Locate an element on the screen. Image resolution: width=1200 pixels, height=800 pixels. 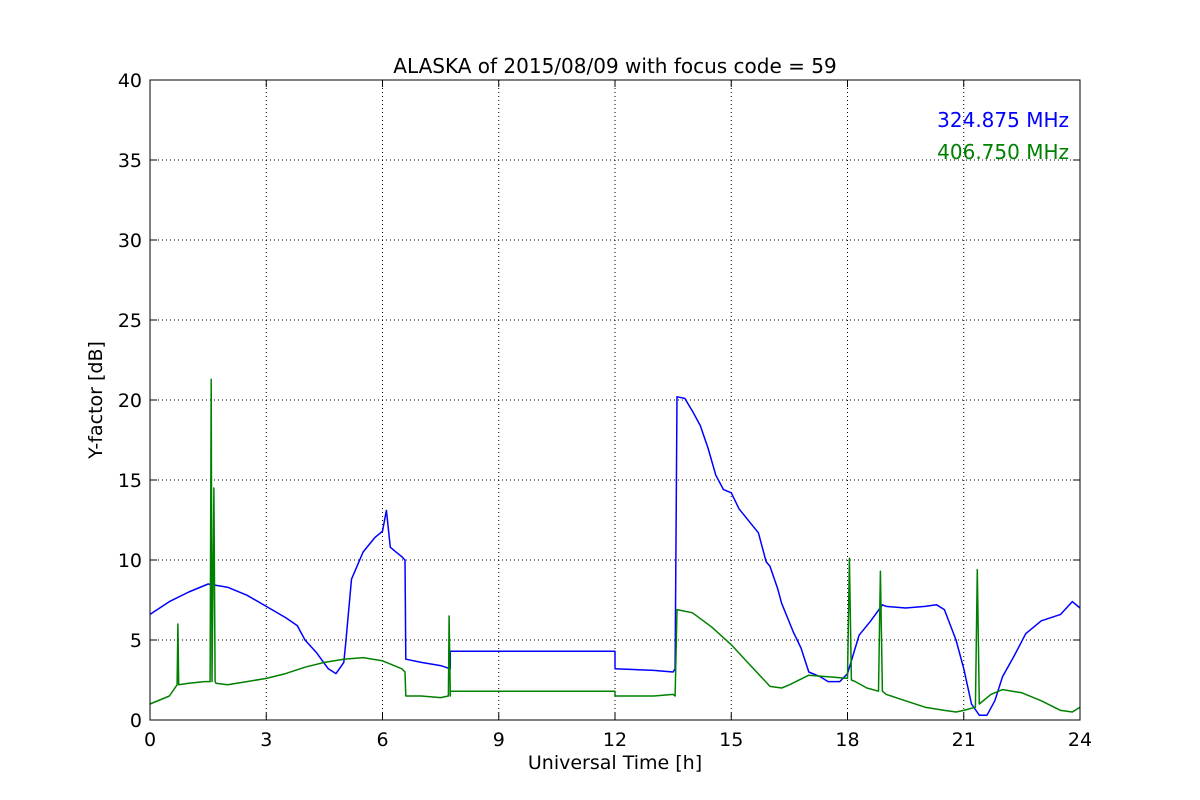
x-axis-title: Universal Time [h] is located at coordinates (615, 763).